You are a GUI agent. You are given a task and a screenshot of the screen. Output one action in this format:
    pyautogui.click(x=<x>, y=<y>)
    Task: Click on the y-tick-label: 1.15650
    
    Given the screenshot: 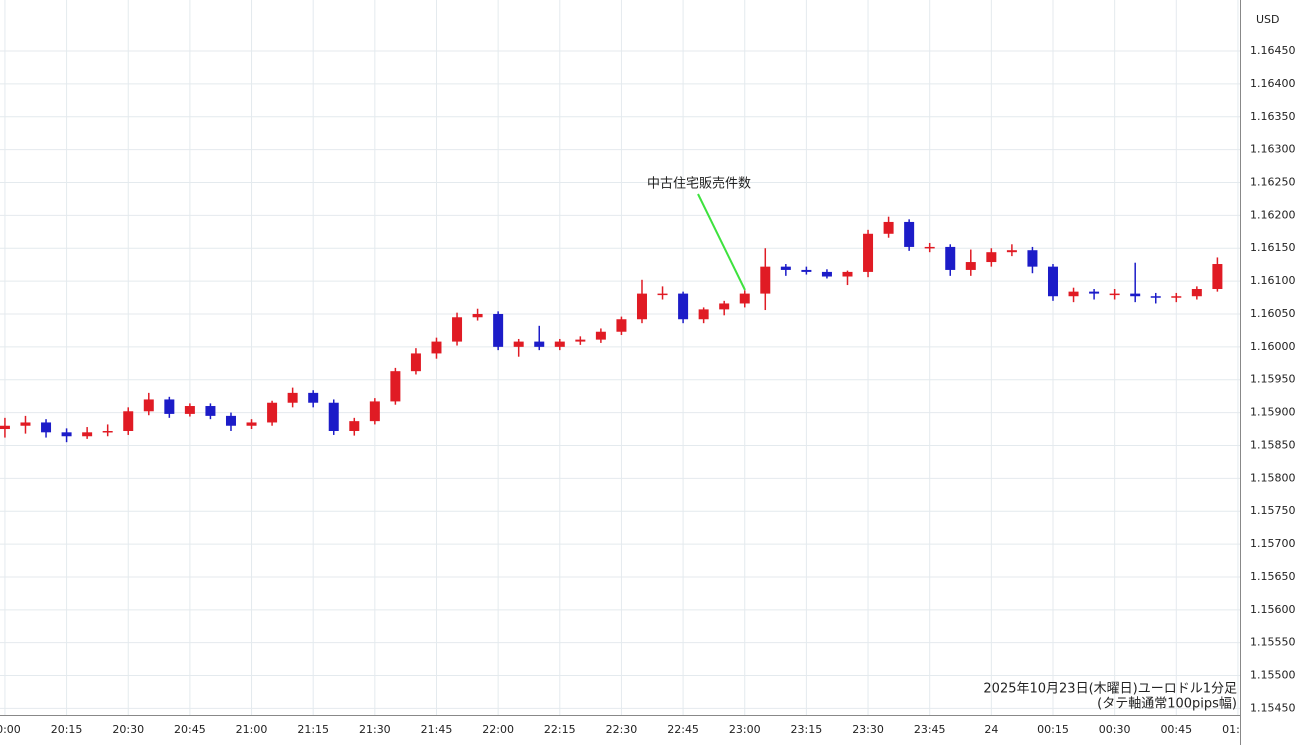 What is the action you would take?
    pyautogui.click(x=1273, y=576)
    